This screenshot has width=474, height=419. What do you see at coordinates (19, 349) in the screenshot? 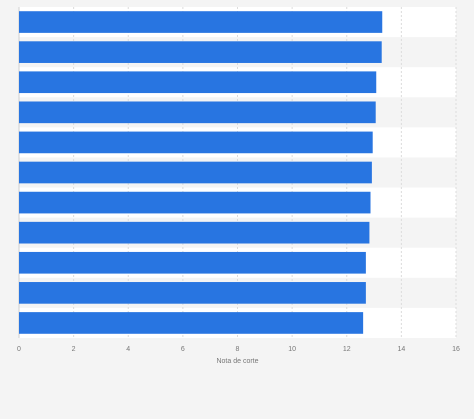
I see `x-tick-label: 0` at bounding box center [19, 349].